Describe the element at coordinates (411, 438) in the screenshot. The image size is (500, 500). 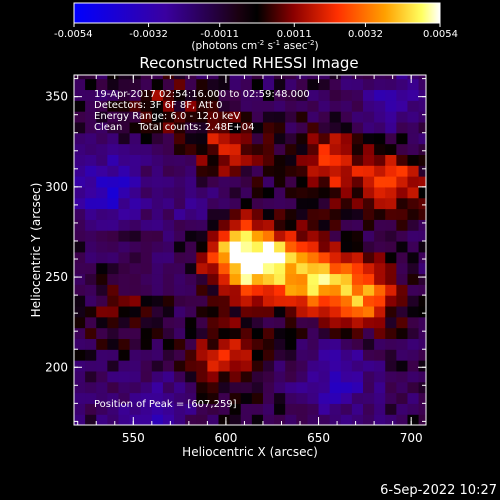
I see `x-tick-label: 700` at that location.